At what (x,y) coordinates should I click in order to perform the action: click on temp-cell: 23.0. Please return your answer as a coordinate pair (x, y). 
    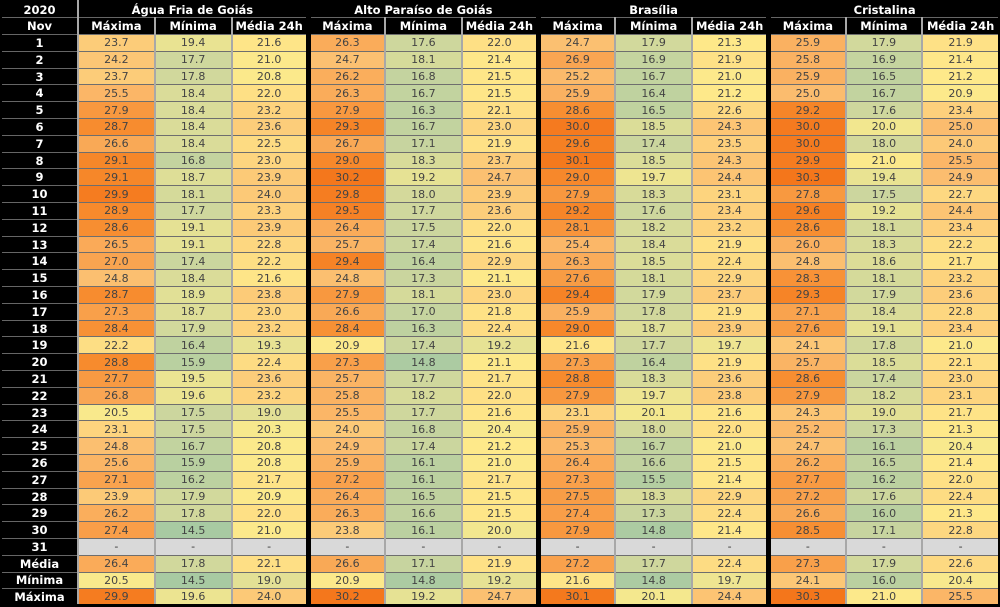
    Looking at the image, I should click on (499, 295).